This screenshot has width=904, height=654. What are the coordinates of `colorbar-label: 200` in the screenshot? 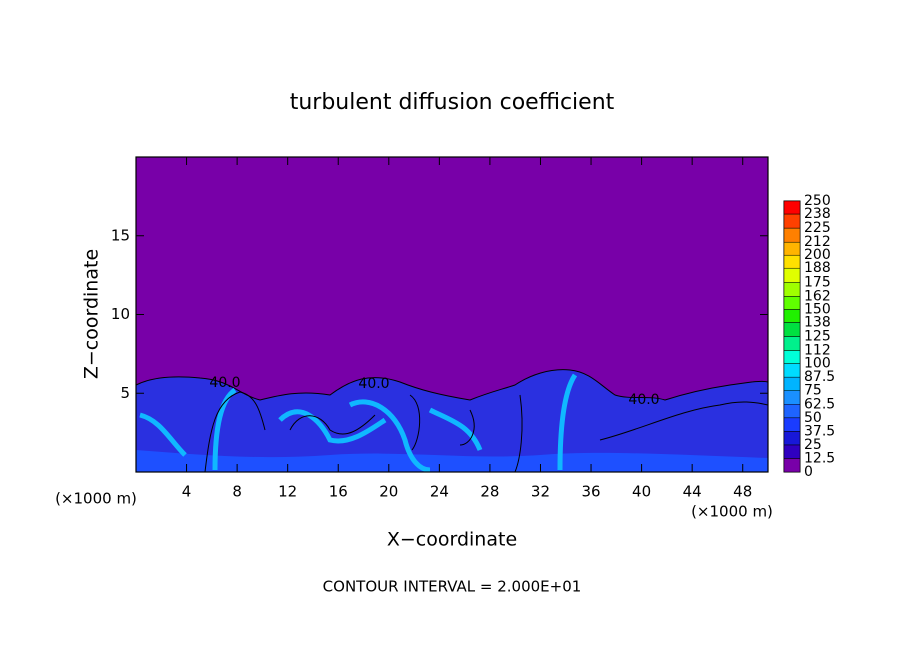 It's located at (817, 255).